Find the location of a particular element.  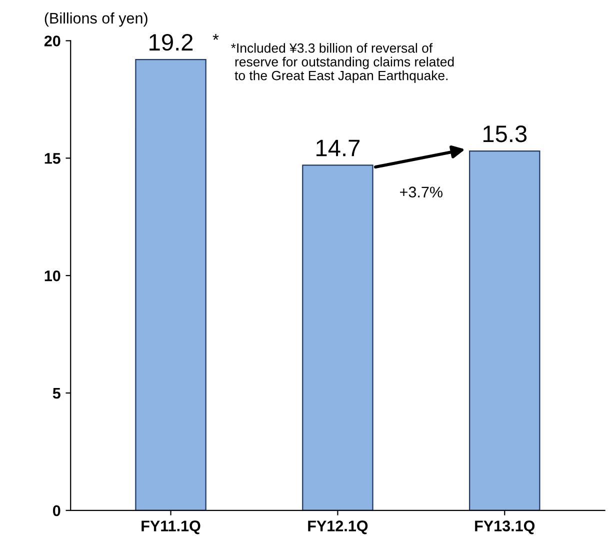

annotation: +3.7% is located at coordinates (421, 192).